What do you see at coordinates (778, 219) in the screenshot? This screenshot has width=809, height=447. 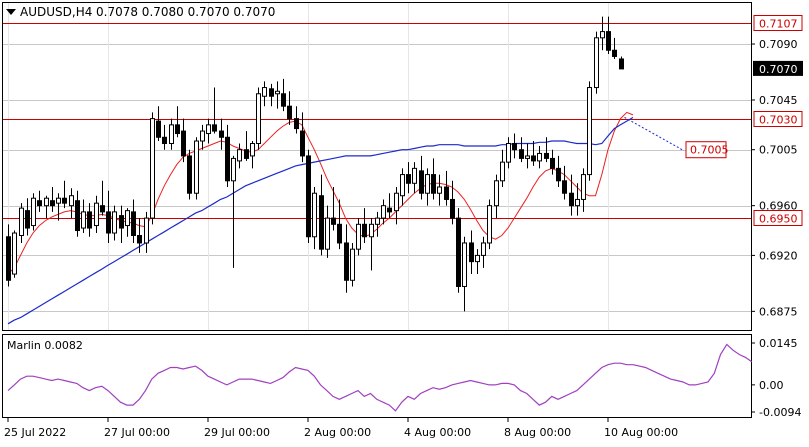 I see `level-label: 0.6950` at bounding box center [778, 219].